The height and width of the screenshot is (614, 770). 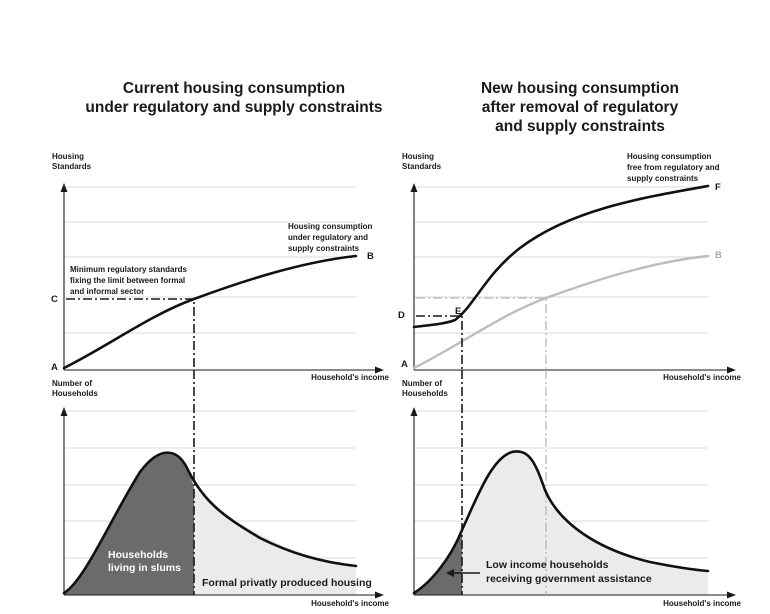 What do you see at coordinates (702, 603) in the screenshot?
I see `right-bottom-xlabel: Household's income` at bounding box center [702, 603].